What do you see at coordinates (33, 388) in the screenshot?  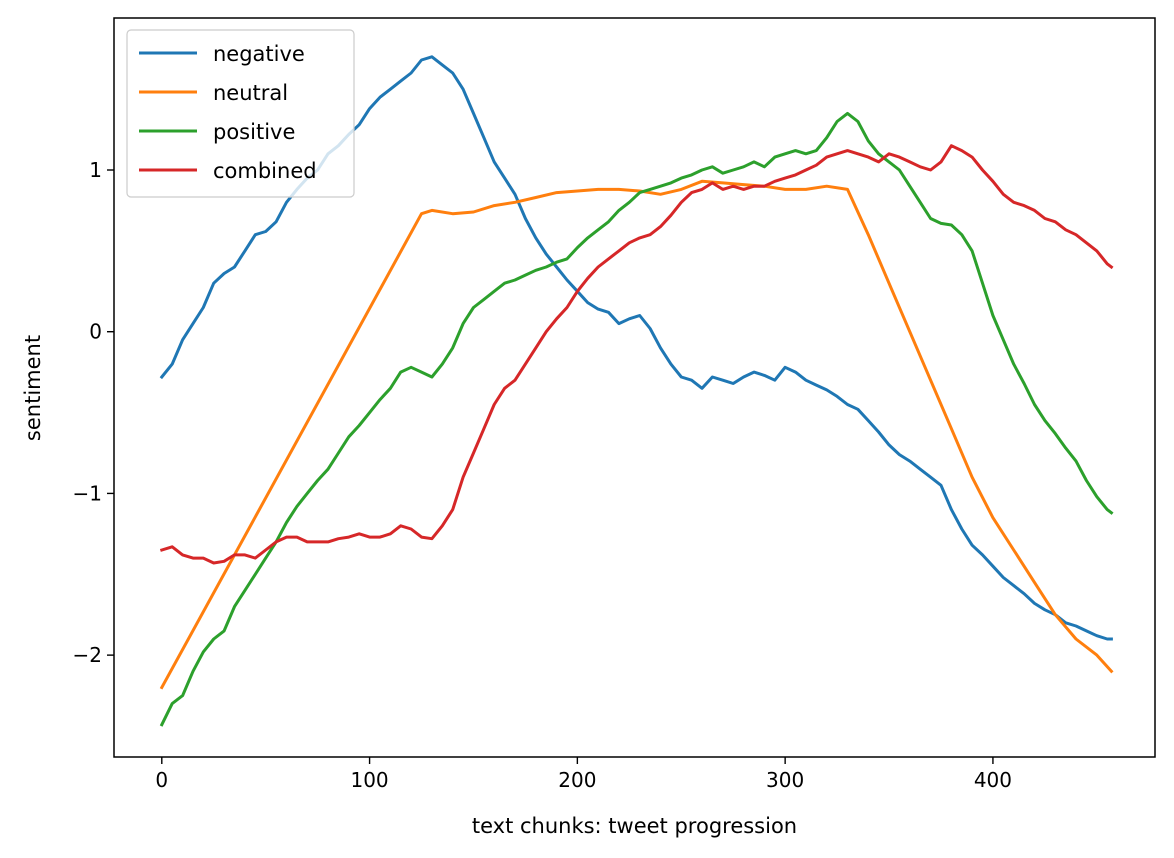 I see `y-axis-label: sentiment` at bounding box center [33, 388].